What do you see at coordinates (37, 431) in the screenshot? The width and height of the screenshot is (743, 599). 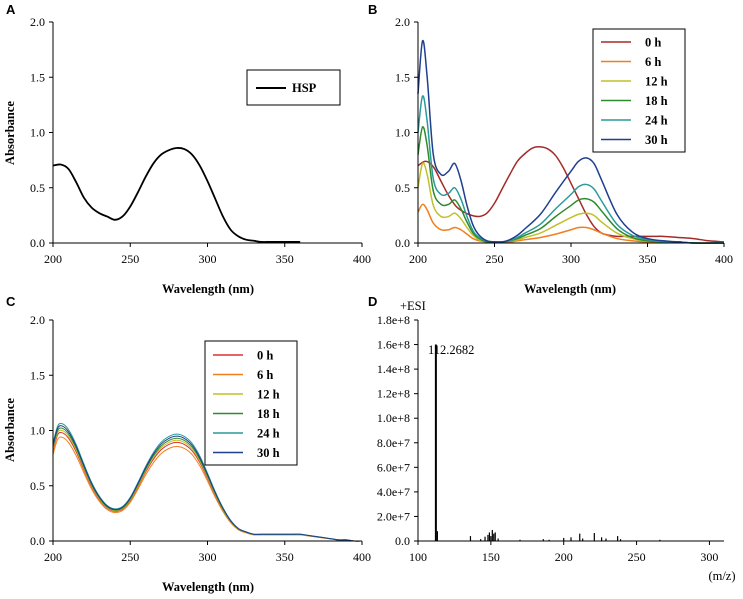 I see `panel-c-y-tick-label: 1.0` at bounding box center [37, 431].